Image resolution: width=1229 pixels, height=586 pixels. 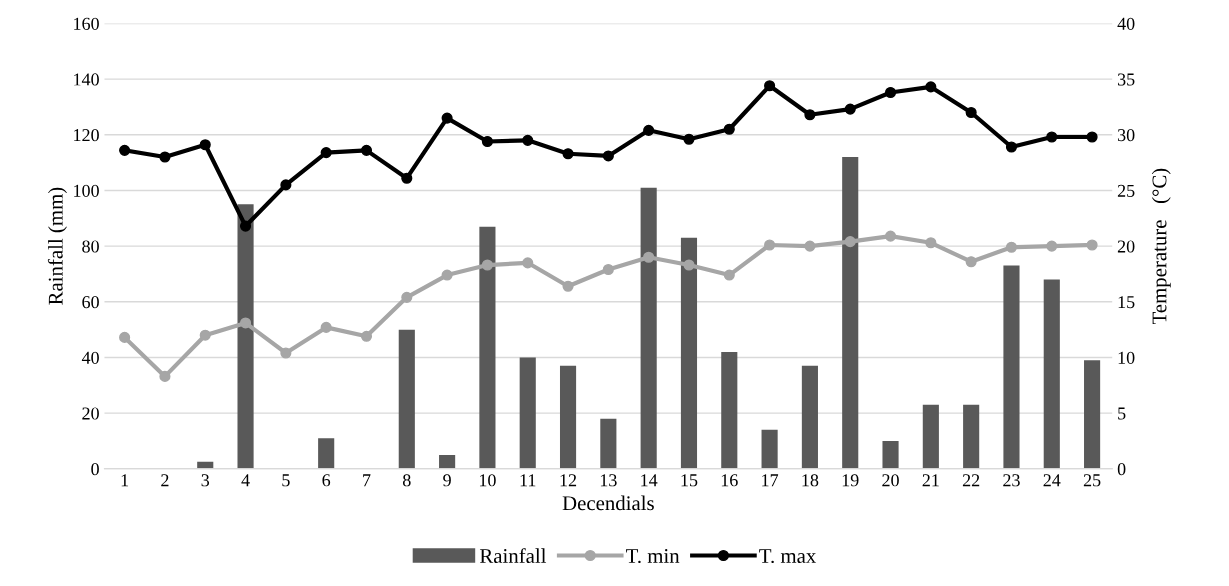 I want to click on y2-tick-label: 30, so click(x=1126, y=135).